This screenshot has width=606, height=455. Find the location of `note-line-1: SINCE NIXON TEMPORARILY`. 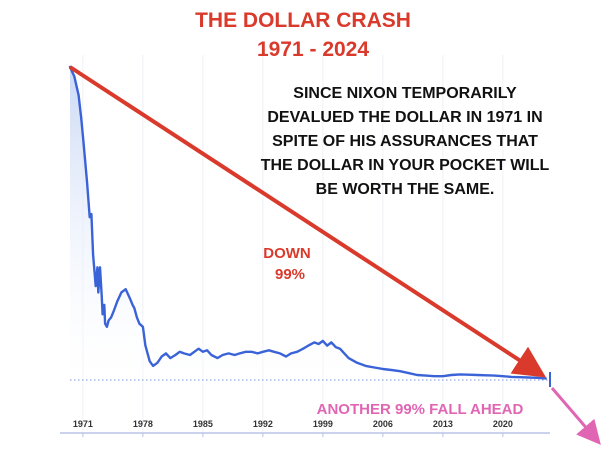

note-line-1: SINCE NIXON TEMPORARILY is located at coordinates (405, 93).